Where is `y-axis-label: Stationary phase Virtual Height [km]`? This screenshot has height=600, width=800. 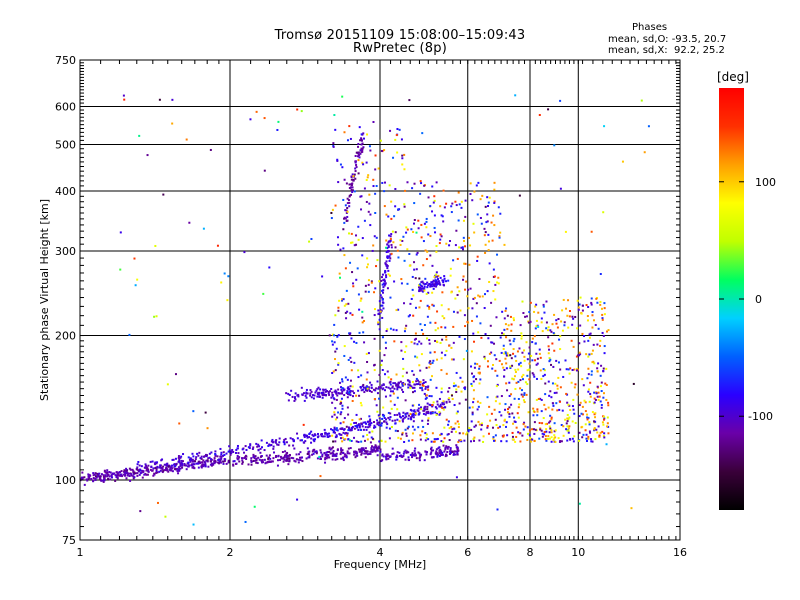
y-axis-label: Stationary phase Virtual Height [km] is located at coordinates (44, 300).